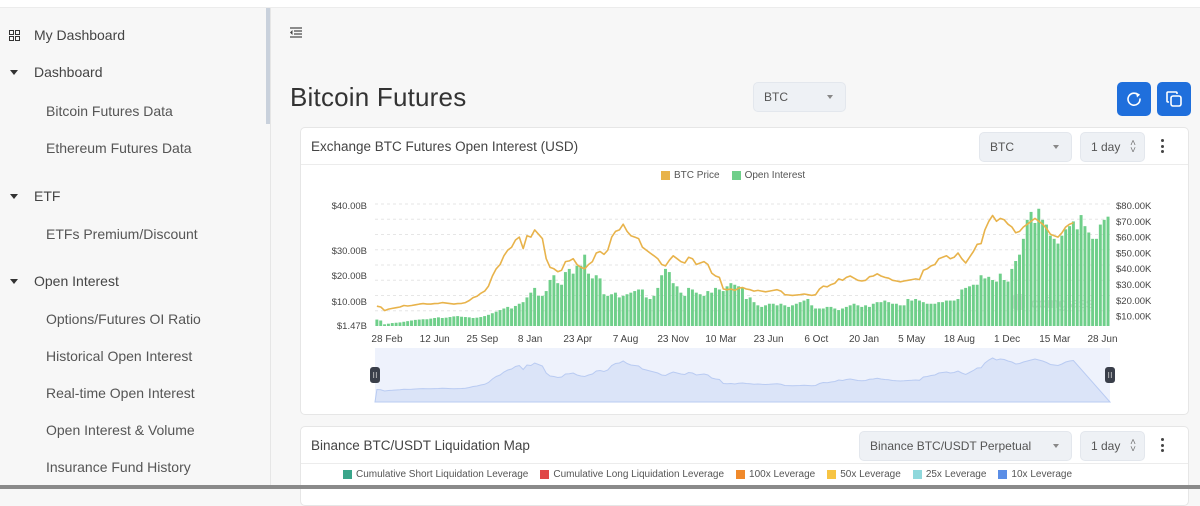 Image resolution: width=1200 pixels, height=506 pixels. I want to click on svg-text: $30.00B, so click(349, 251).